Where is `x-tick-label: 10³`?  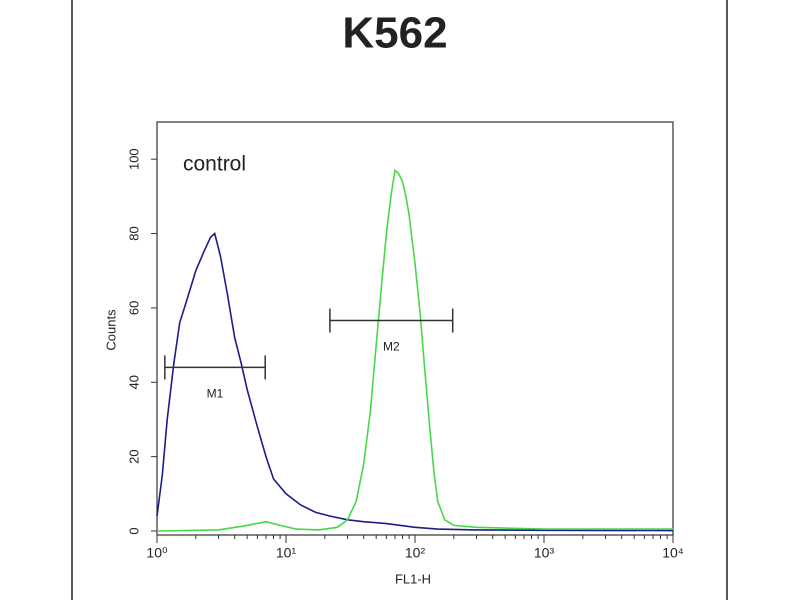
x-tick-label: 10³ is located at coordinates (544, 553).